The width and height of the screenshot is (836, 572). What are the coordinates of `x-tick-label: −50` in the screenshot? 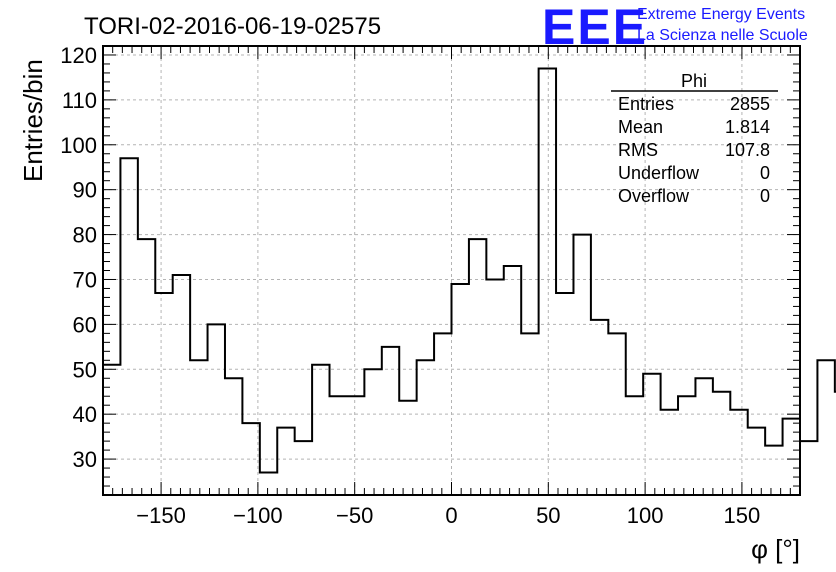 It's located at (354, 515).